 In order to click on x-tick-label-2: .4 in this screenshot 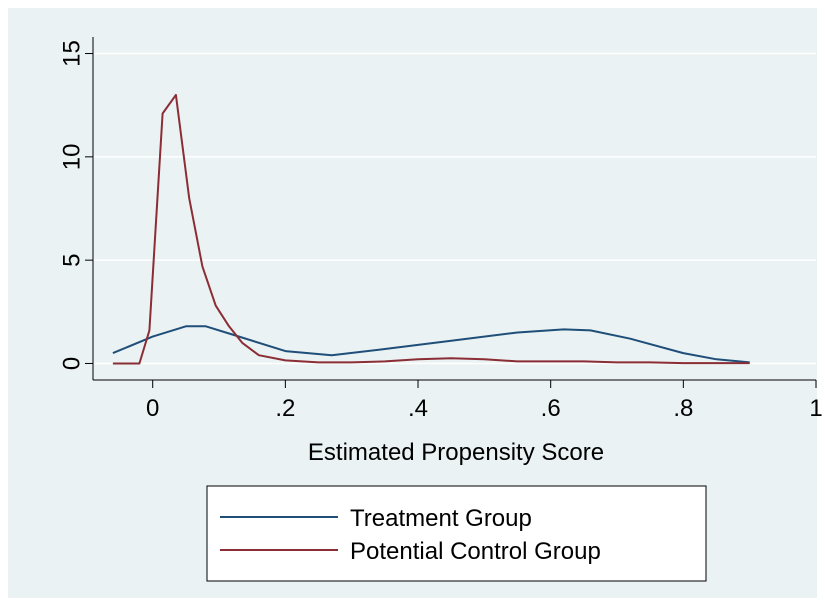, I will do `click(418, 408)`.